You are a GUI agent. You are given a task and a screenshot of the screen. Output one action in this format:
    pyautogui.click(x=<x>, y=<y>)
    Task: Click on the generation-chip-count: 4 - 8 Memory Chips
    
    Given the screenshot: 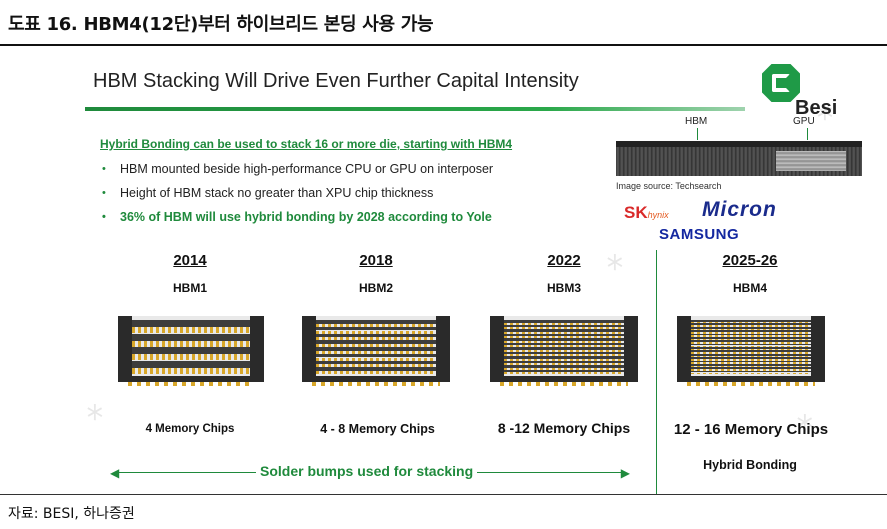 What is the action you would take?
    pyautogui.click(x=377, y=429)
    